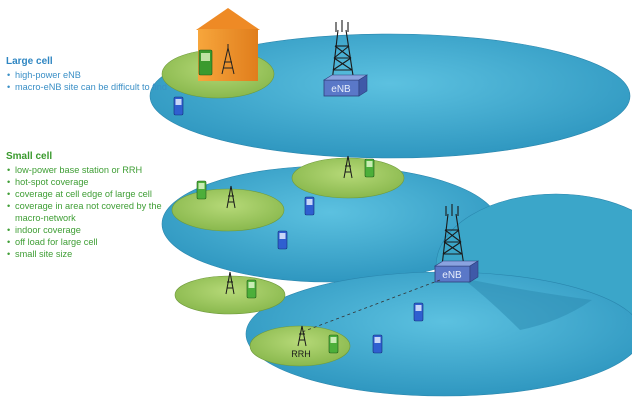 The width and height of the screenshot is (632, 401). Describe the element at coordinates (302, 336) in the screenshot. I see `rrh-antenna` at that location.